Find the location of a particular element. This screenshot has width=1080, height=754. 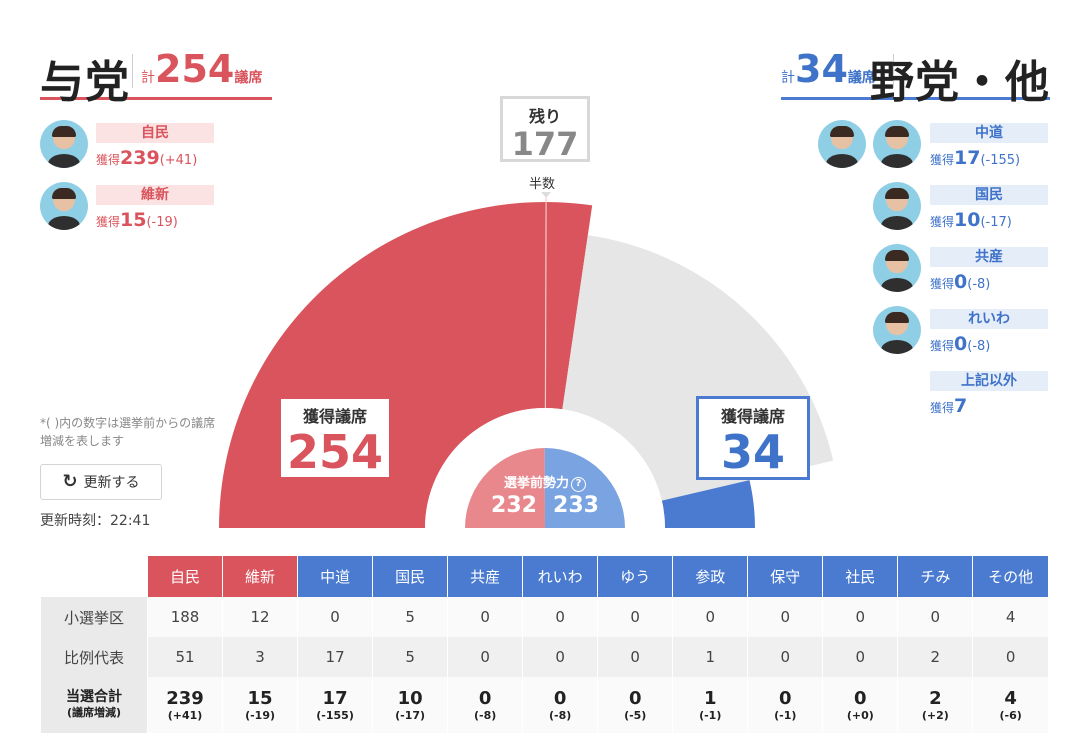

table-header-row: 自民 維新 中道 国民 共産 れいわ ゆう 参政 保守 社民 チみ その他 is located at coordinates (544, 576).